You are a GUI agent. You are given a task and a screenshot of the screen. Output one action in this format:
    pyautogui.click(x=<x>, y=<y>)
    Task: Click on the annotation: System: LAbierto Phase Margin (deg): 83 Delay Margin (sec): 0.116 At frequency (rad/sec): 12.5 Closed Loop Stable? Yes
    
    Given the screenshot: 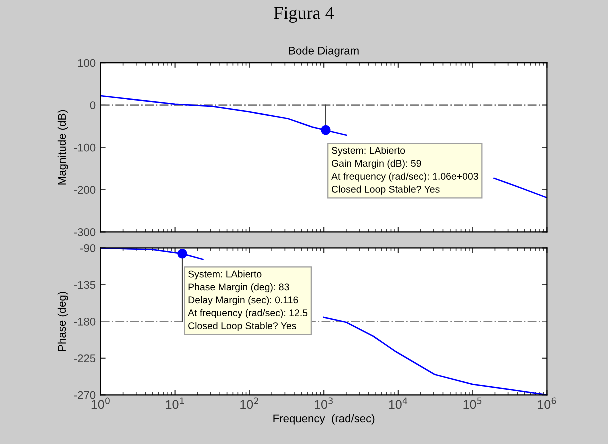 What is the action you would take?
    pyautogui.click(x=248, y=301)
    